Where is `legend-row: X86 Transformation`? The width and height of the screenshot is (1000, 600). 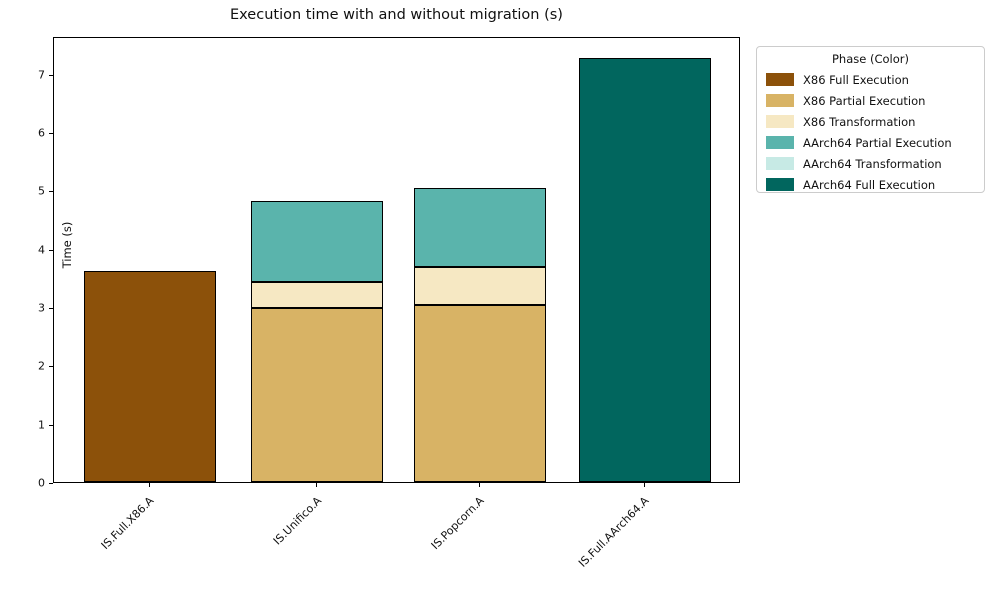
legend-row: X86 Transformation is located at coordinates (870, 121).